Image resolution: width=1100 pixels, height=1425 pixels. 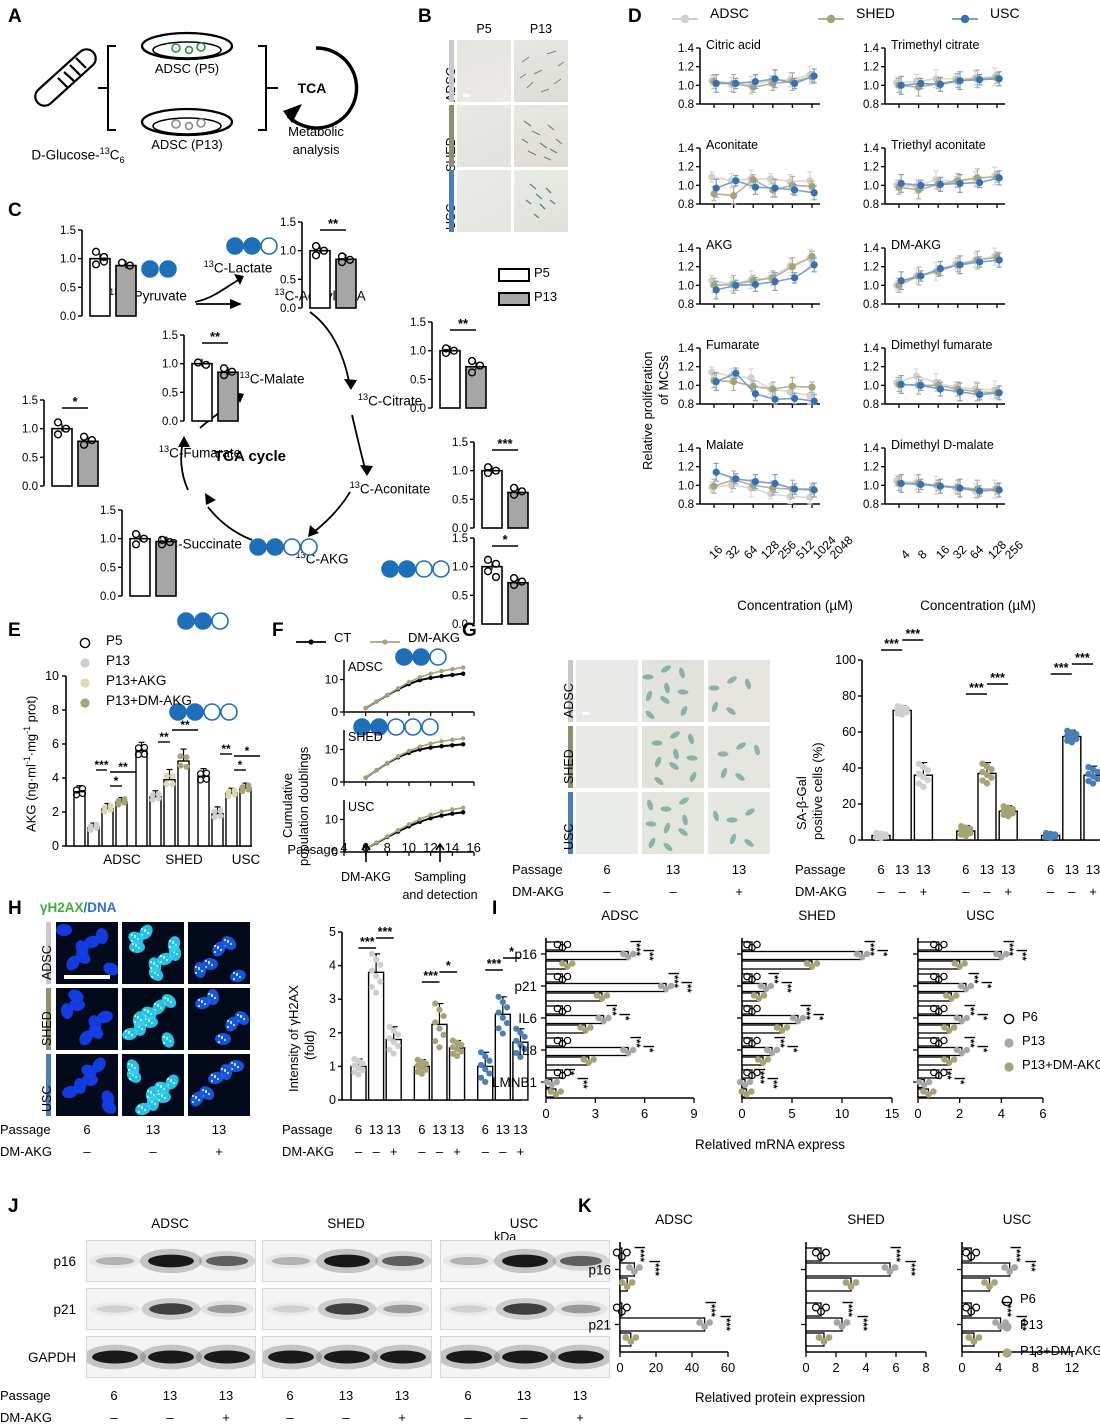 What do you see at coordinates (26, 1151) in the screenshot?
I see `panel-h-img-dmakg-label: DM-AKG` at bounding box center [26, 1151].